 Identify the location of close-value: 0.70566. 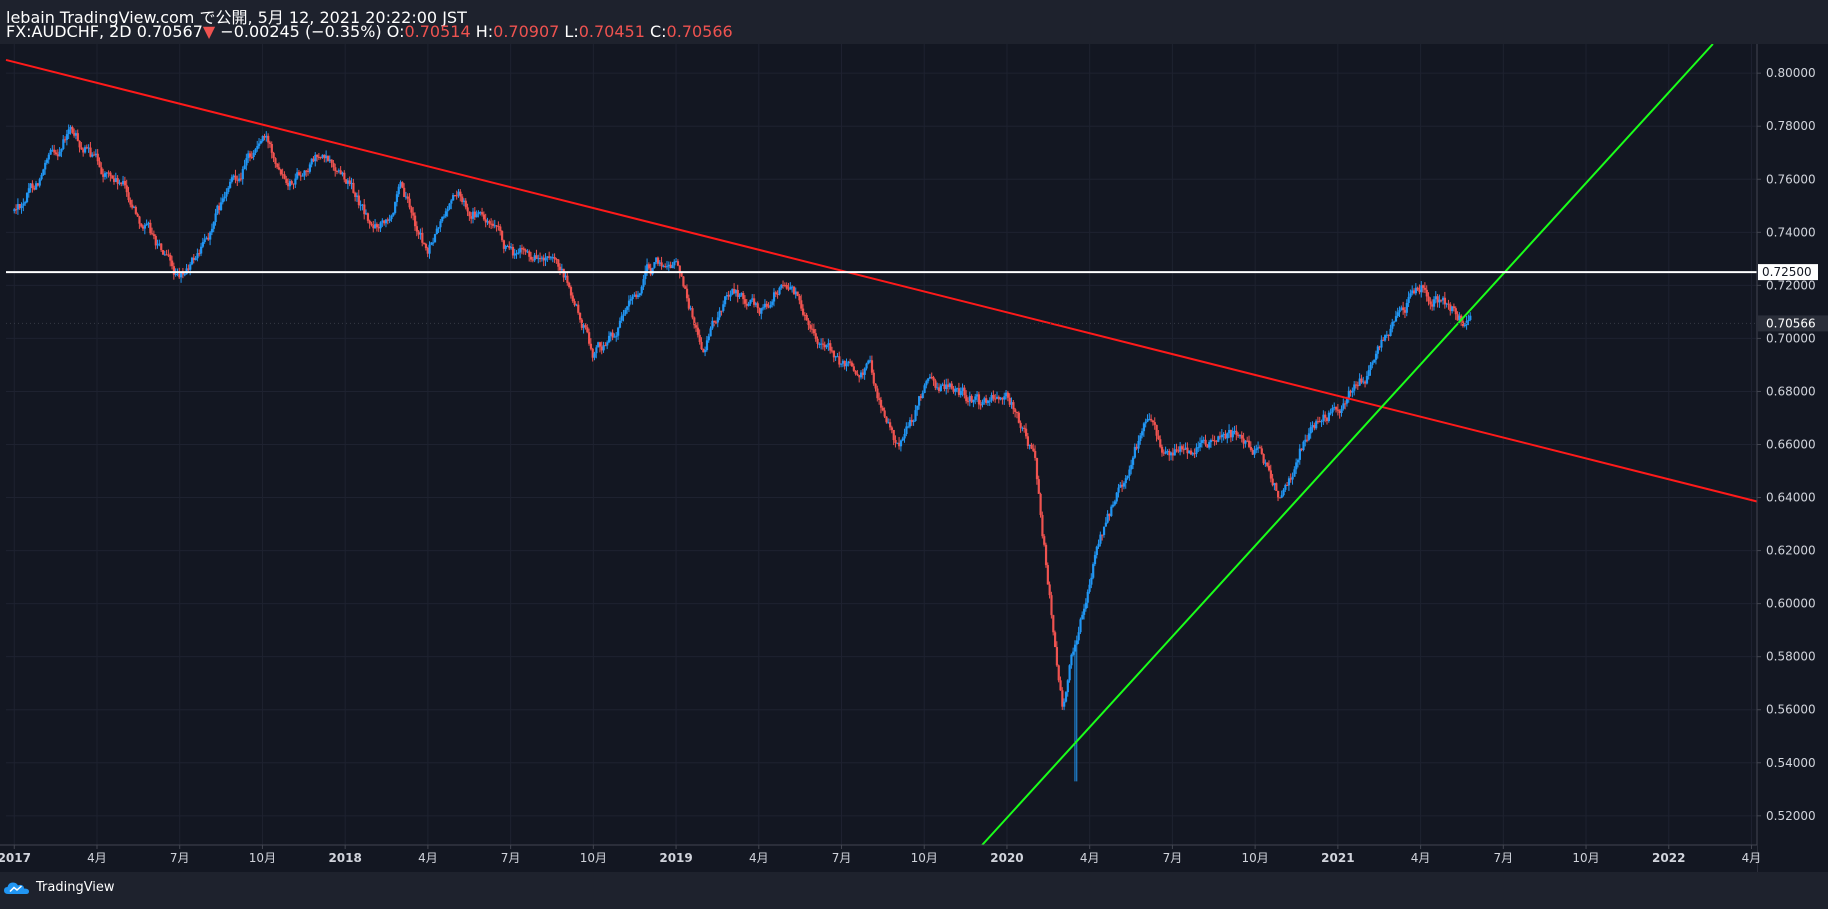
(699, 31).